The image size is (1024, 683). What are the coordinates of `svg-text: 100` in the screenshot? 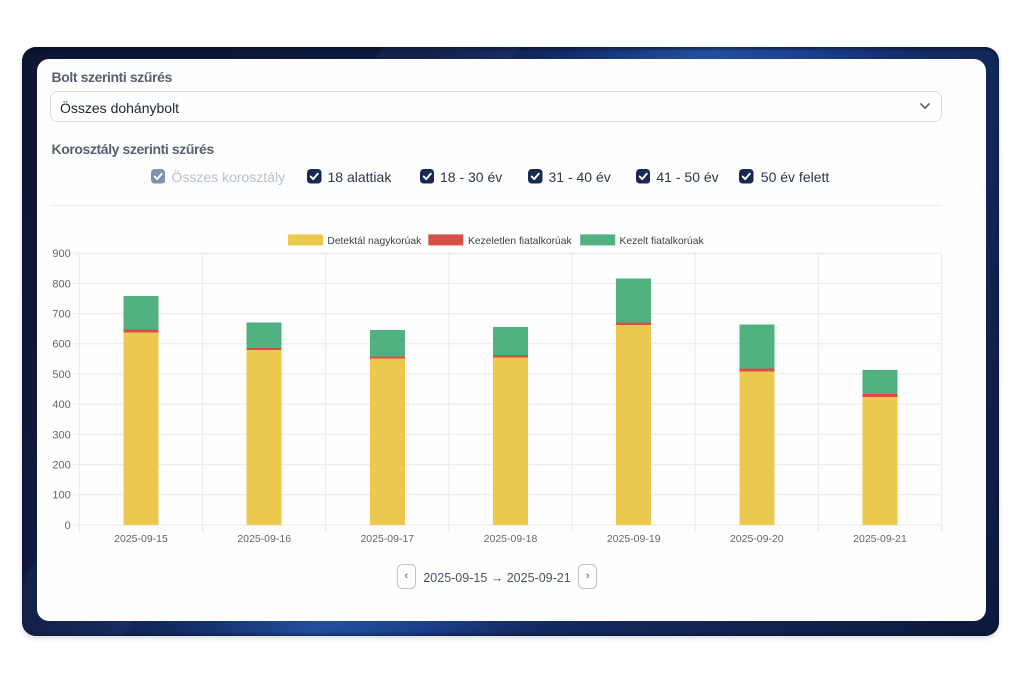 It's located at (61, 496).